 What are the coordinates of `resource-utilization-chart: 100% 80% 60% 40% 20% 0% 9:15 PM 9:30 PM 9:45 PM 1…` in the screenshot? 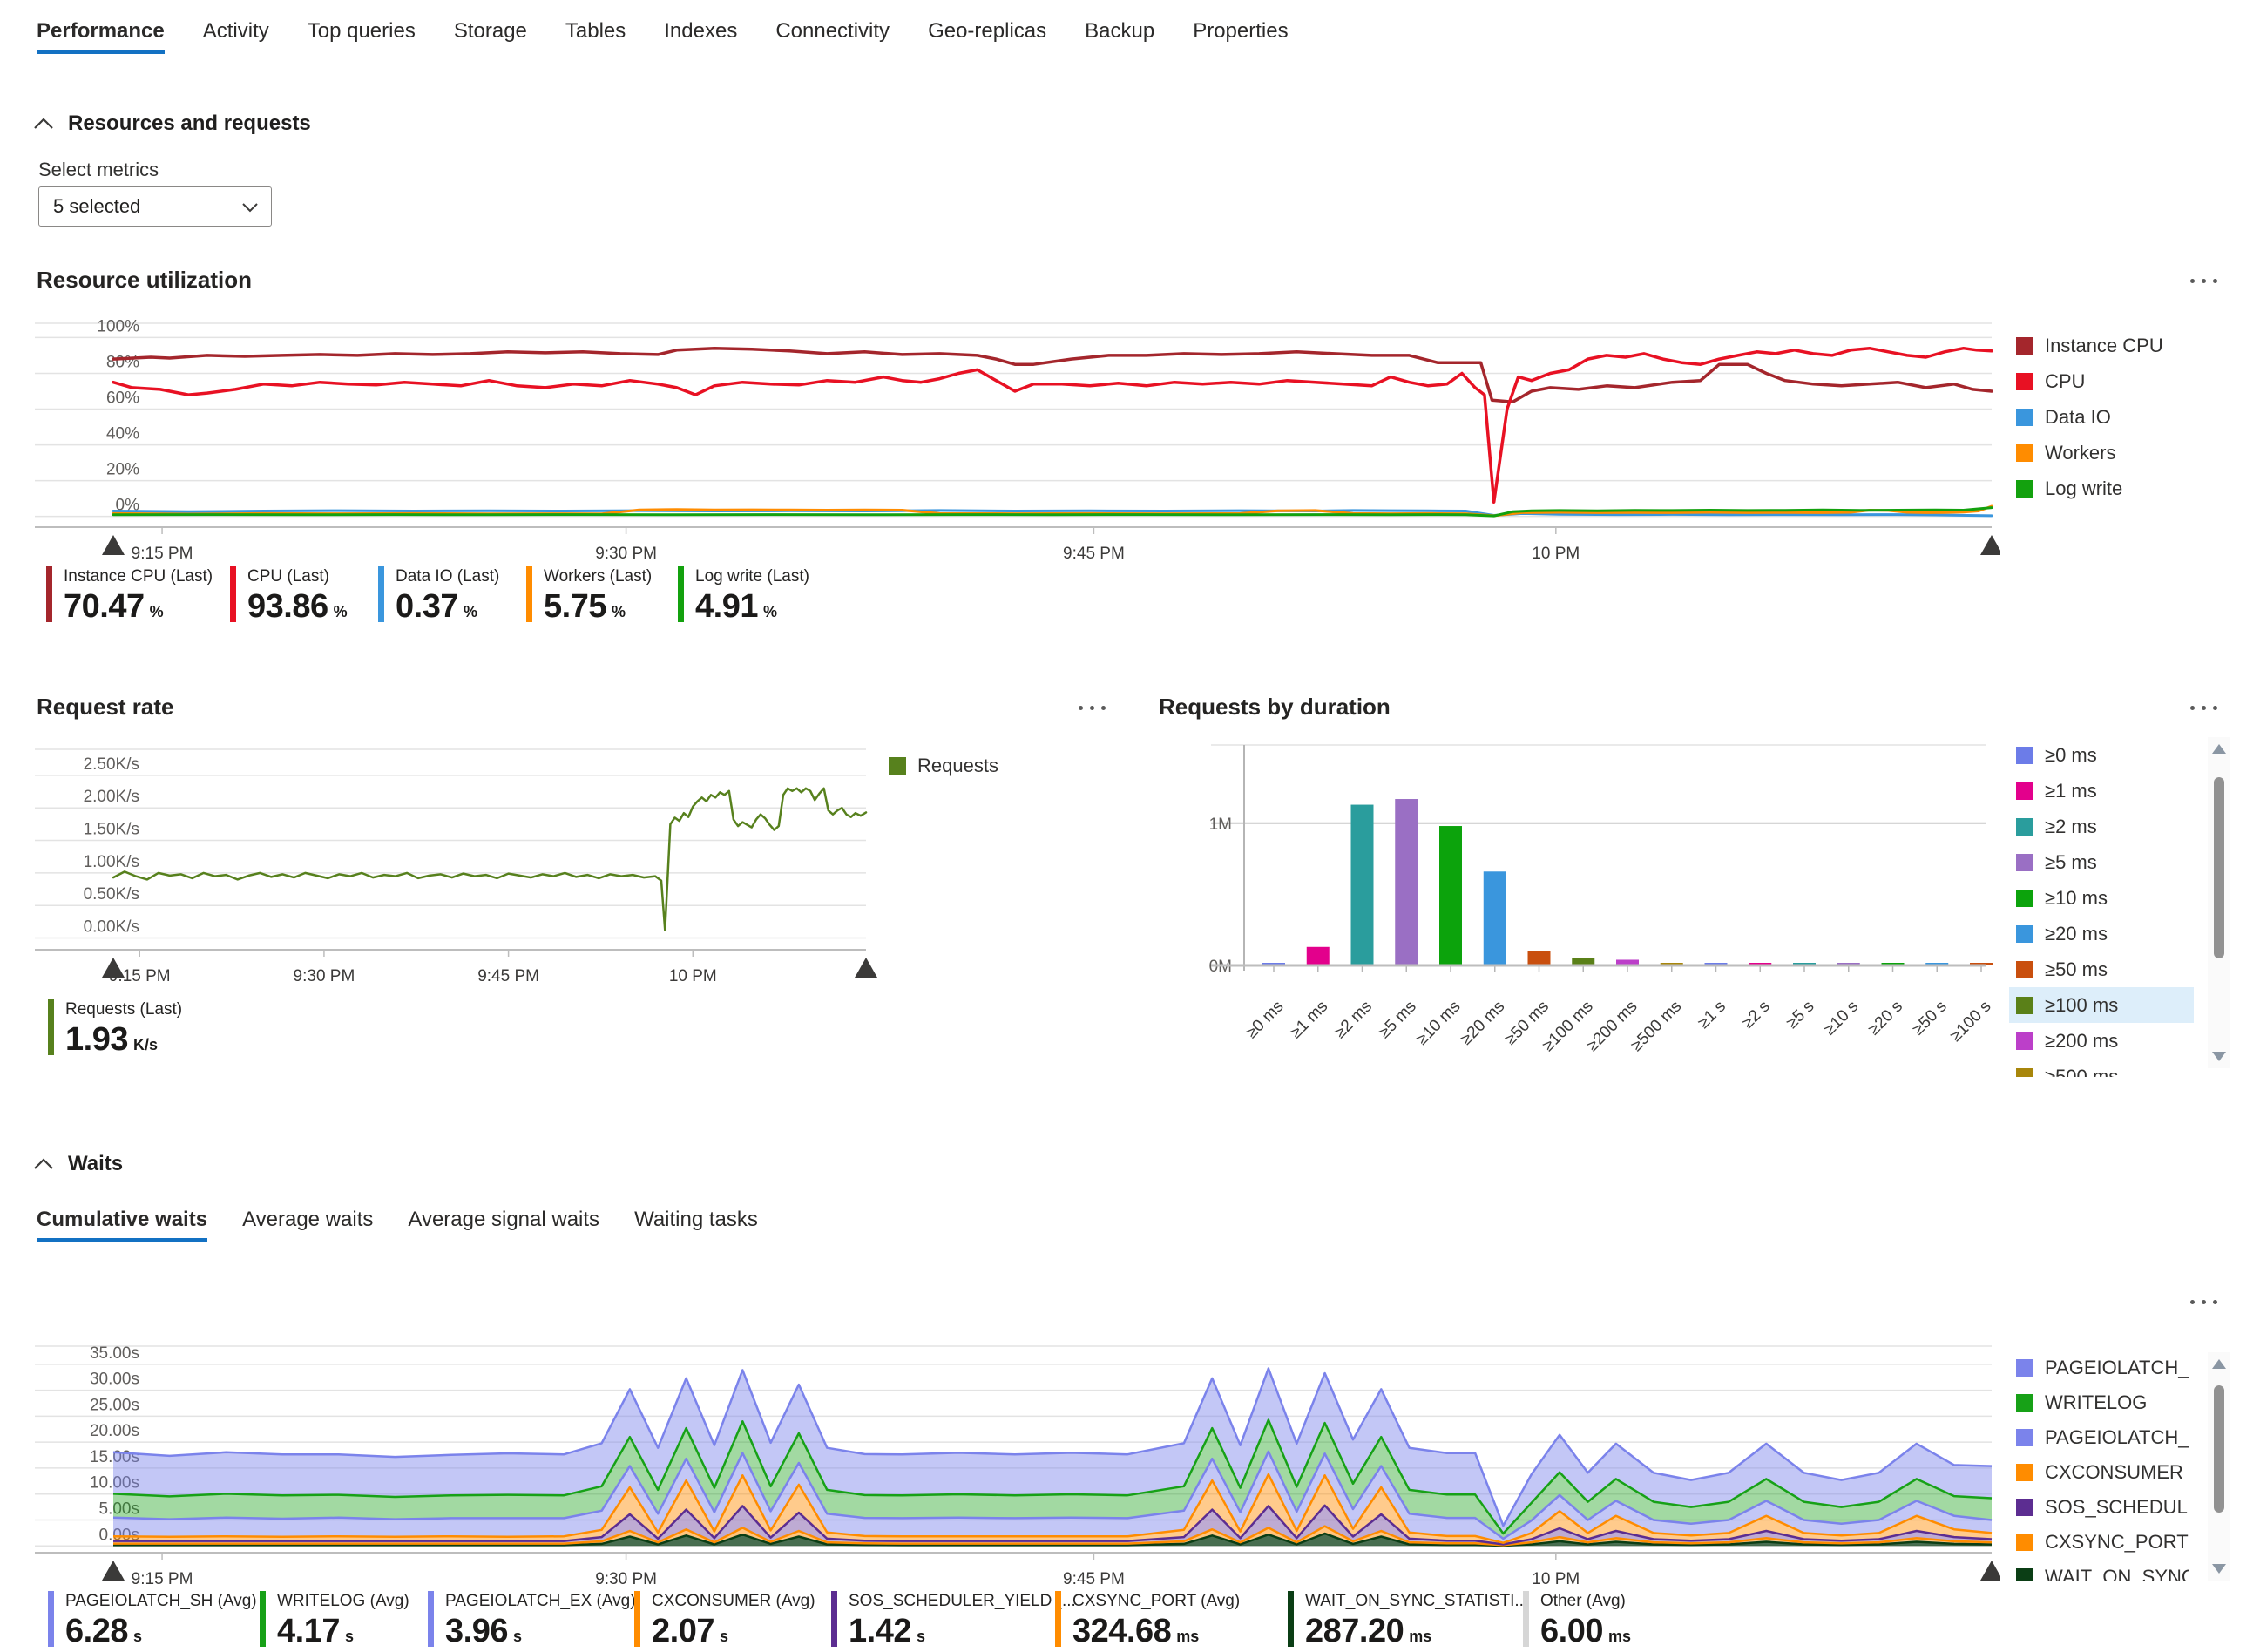 It's located at (1017, 443).